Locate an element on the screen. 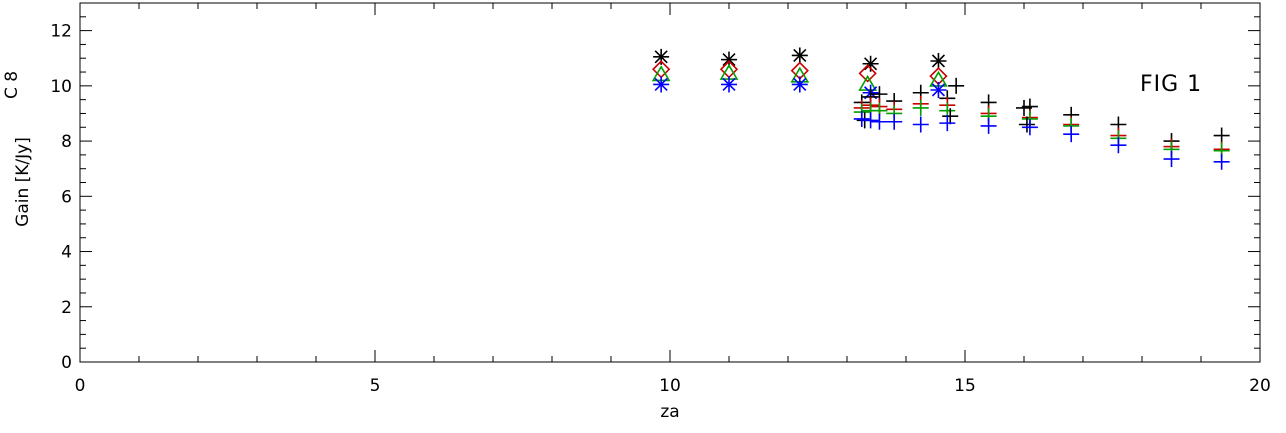 This screenshot has width=1286, height=433. y-tick-label: 6 is located at coordinates (66, 197).